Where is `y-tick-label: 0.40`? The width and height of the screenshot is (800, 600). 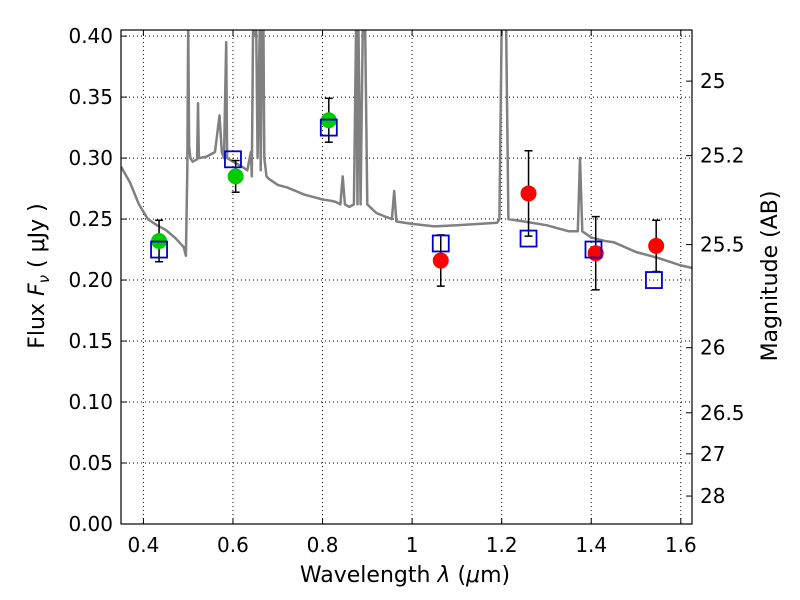 y-tick-label: 0.40 is located at coordinates (90, 36).